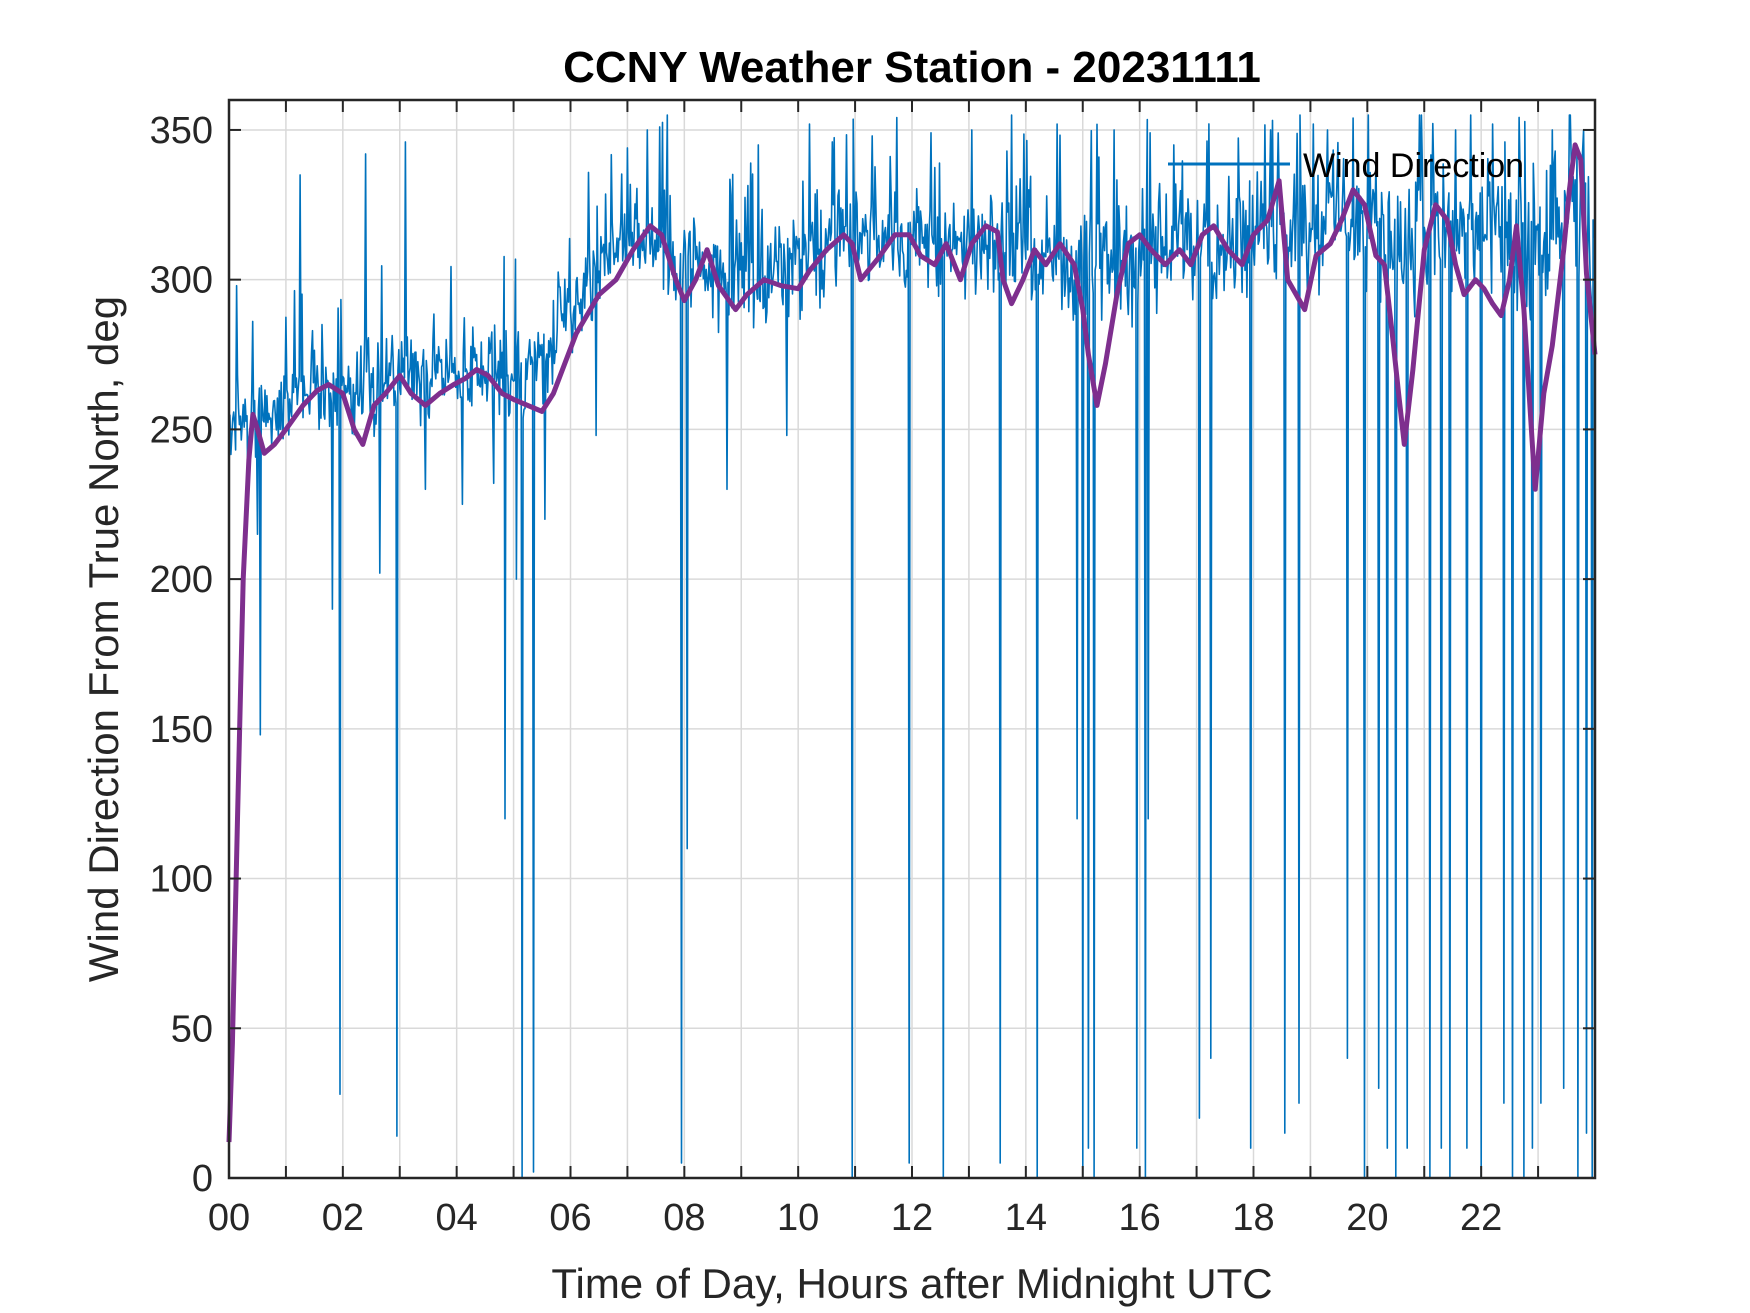  What do you see at coordinates (911, 1283) in the screenshot?
I see `x-axis-label: Time of Day, Hours after Midnight UTC` at bounding box center [911, 1283].